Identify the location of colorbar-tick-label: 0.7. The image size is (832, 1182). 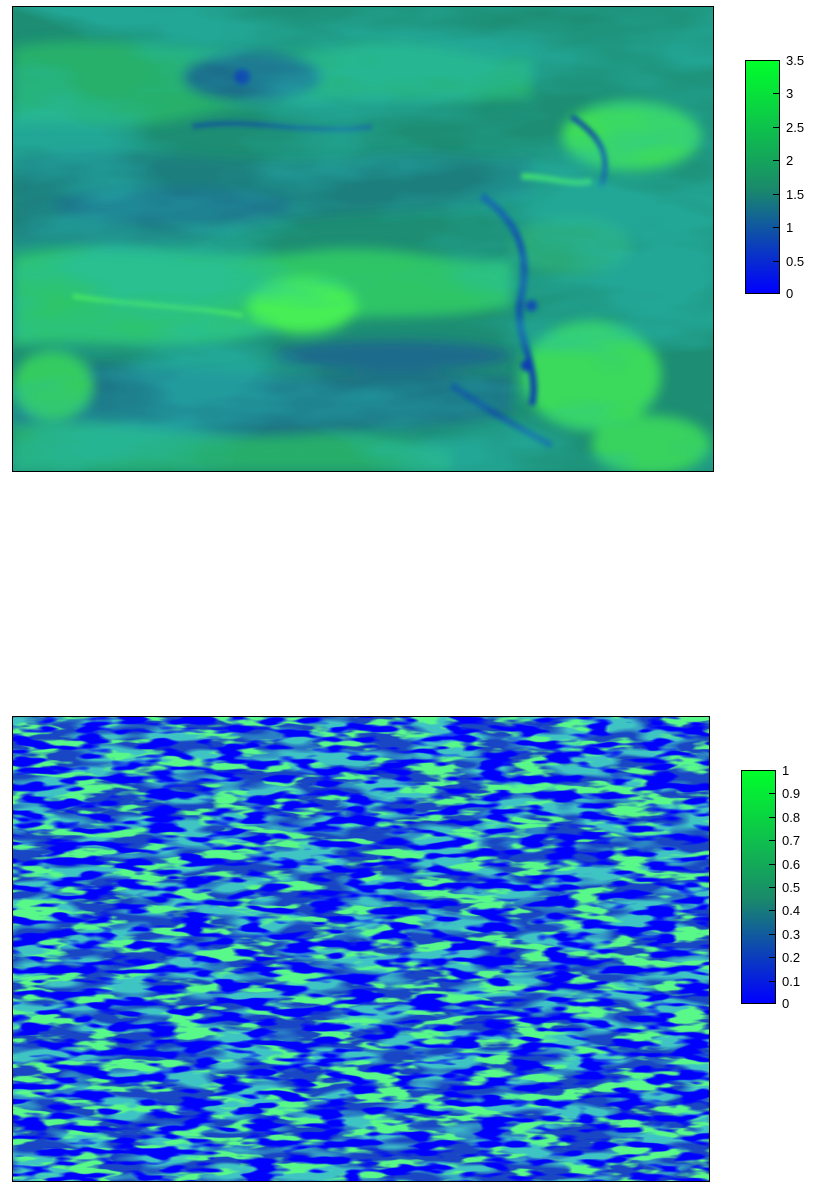
(791, 841).